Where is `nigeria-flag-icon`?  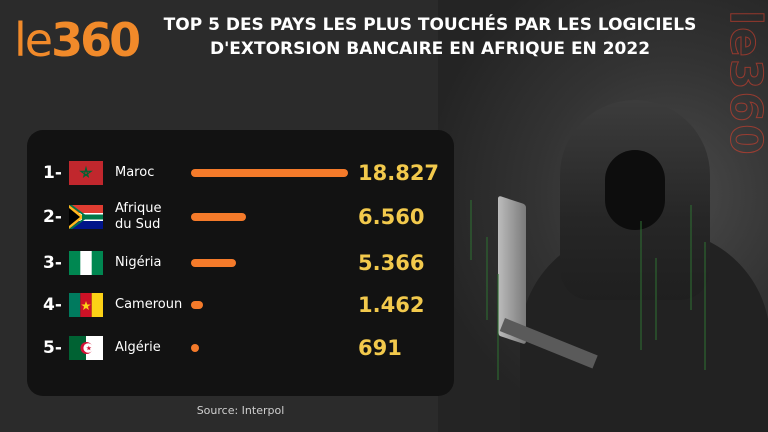 nigeria-flag-icon is located at coordinates (86, 263).